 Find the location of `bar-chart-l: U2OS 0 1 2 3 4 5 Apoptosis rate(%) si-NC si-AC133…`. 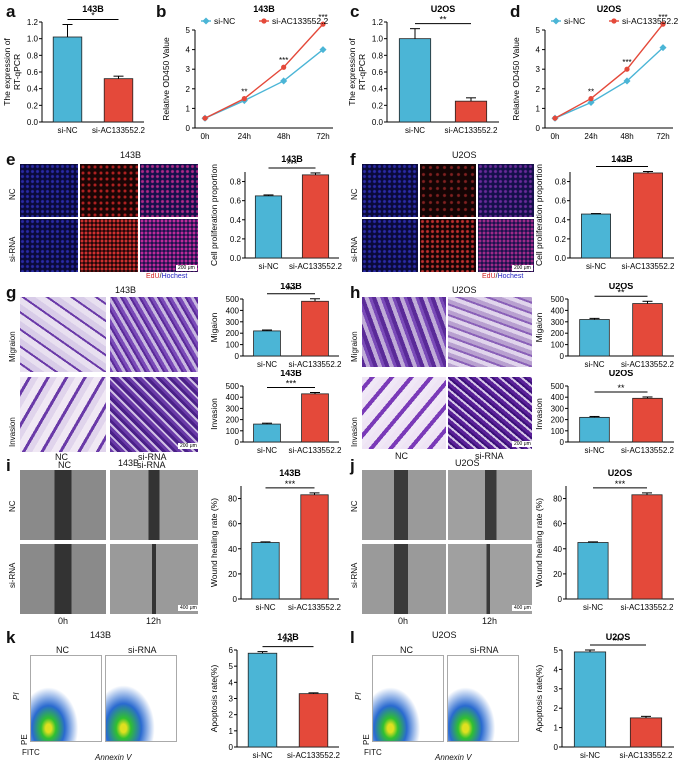

bar-chart-l: U2OS 0 1 2 3 4 5 Apoptosis rate(%) si-NC si-AC133… is located at coordinates (604, 696).